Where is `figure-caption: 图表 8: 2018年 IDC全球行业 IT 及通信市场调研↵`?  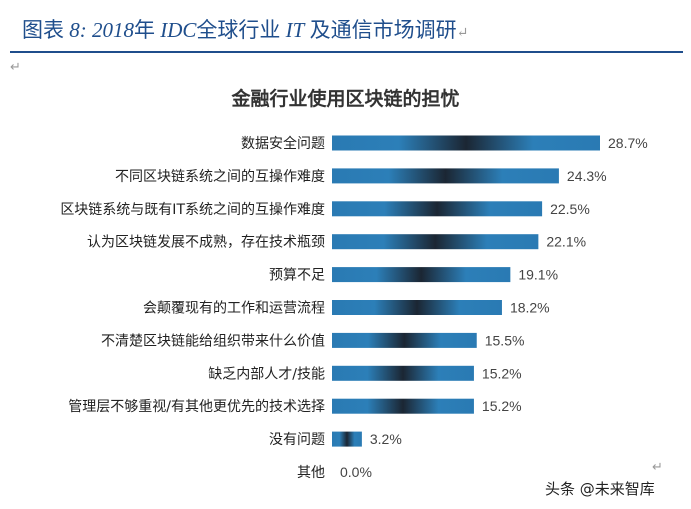
figure-caption: 图表 8: 2018年 IDC全球行业 IT 及通信市场调研↵ is located at coordinates (245, 29).